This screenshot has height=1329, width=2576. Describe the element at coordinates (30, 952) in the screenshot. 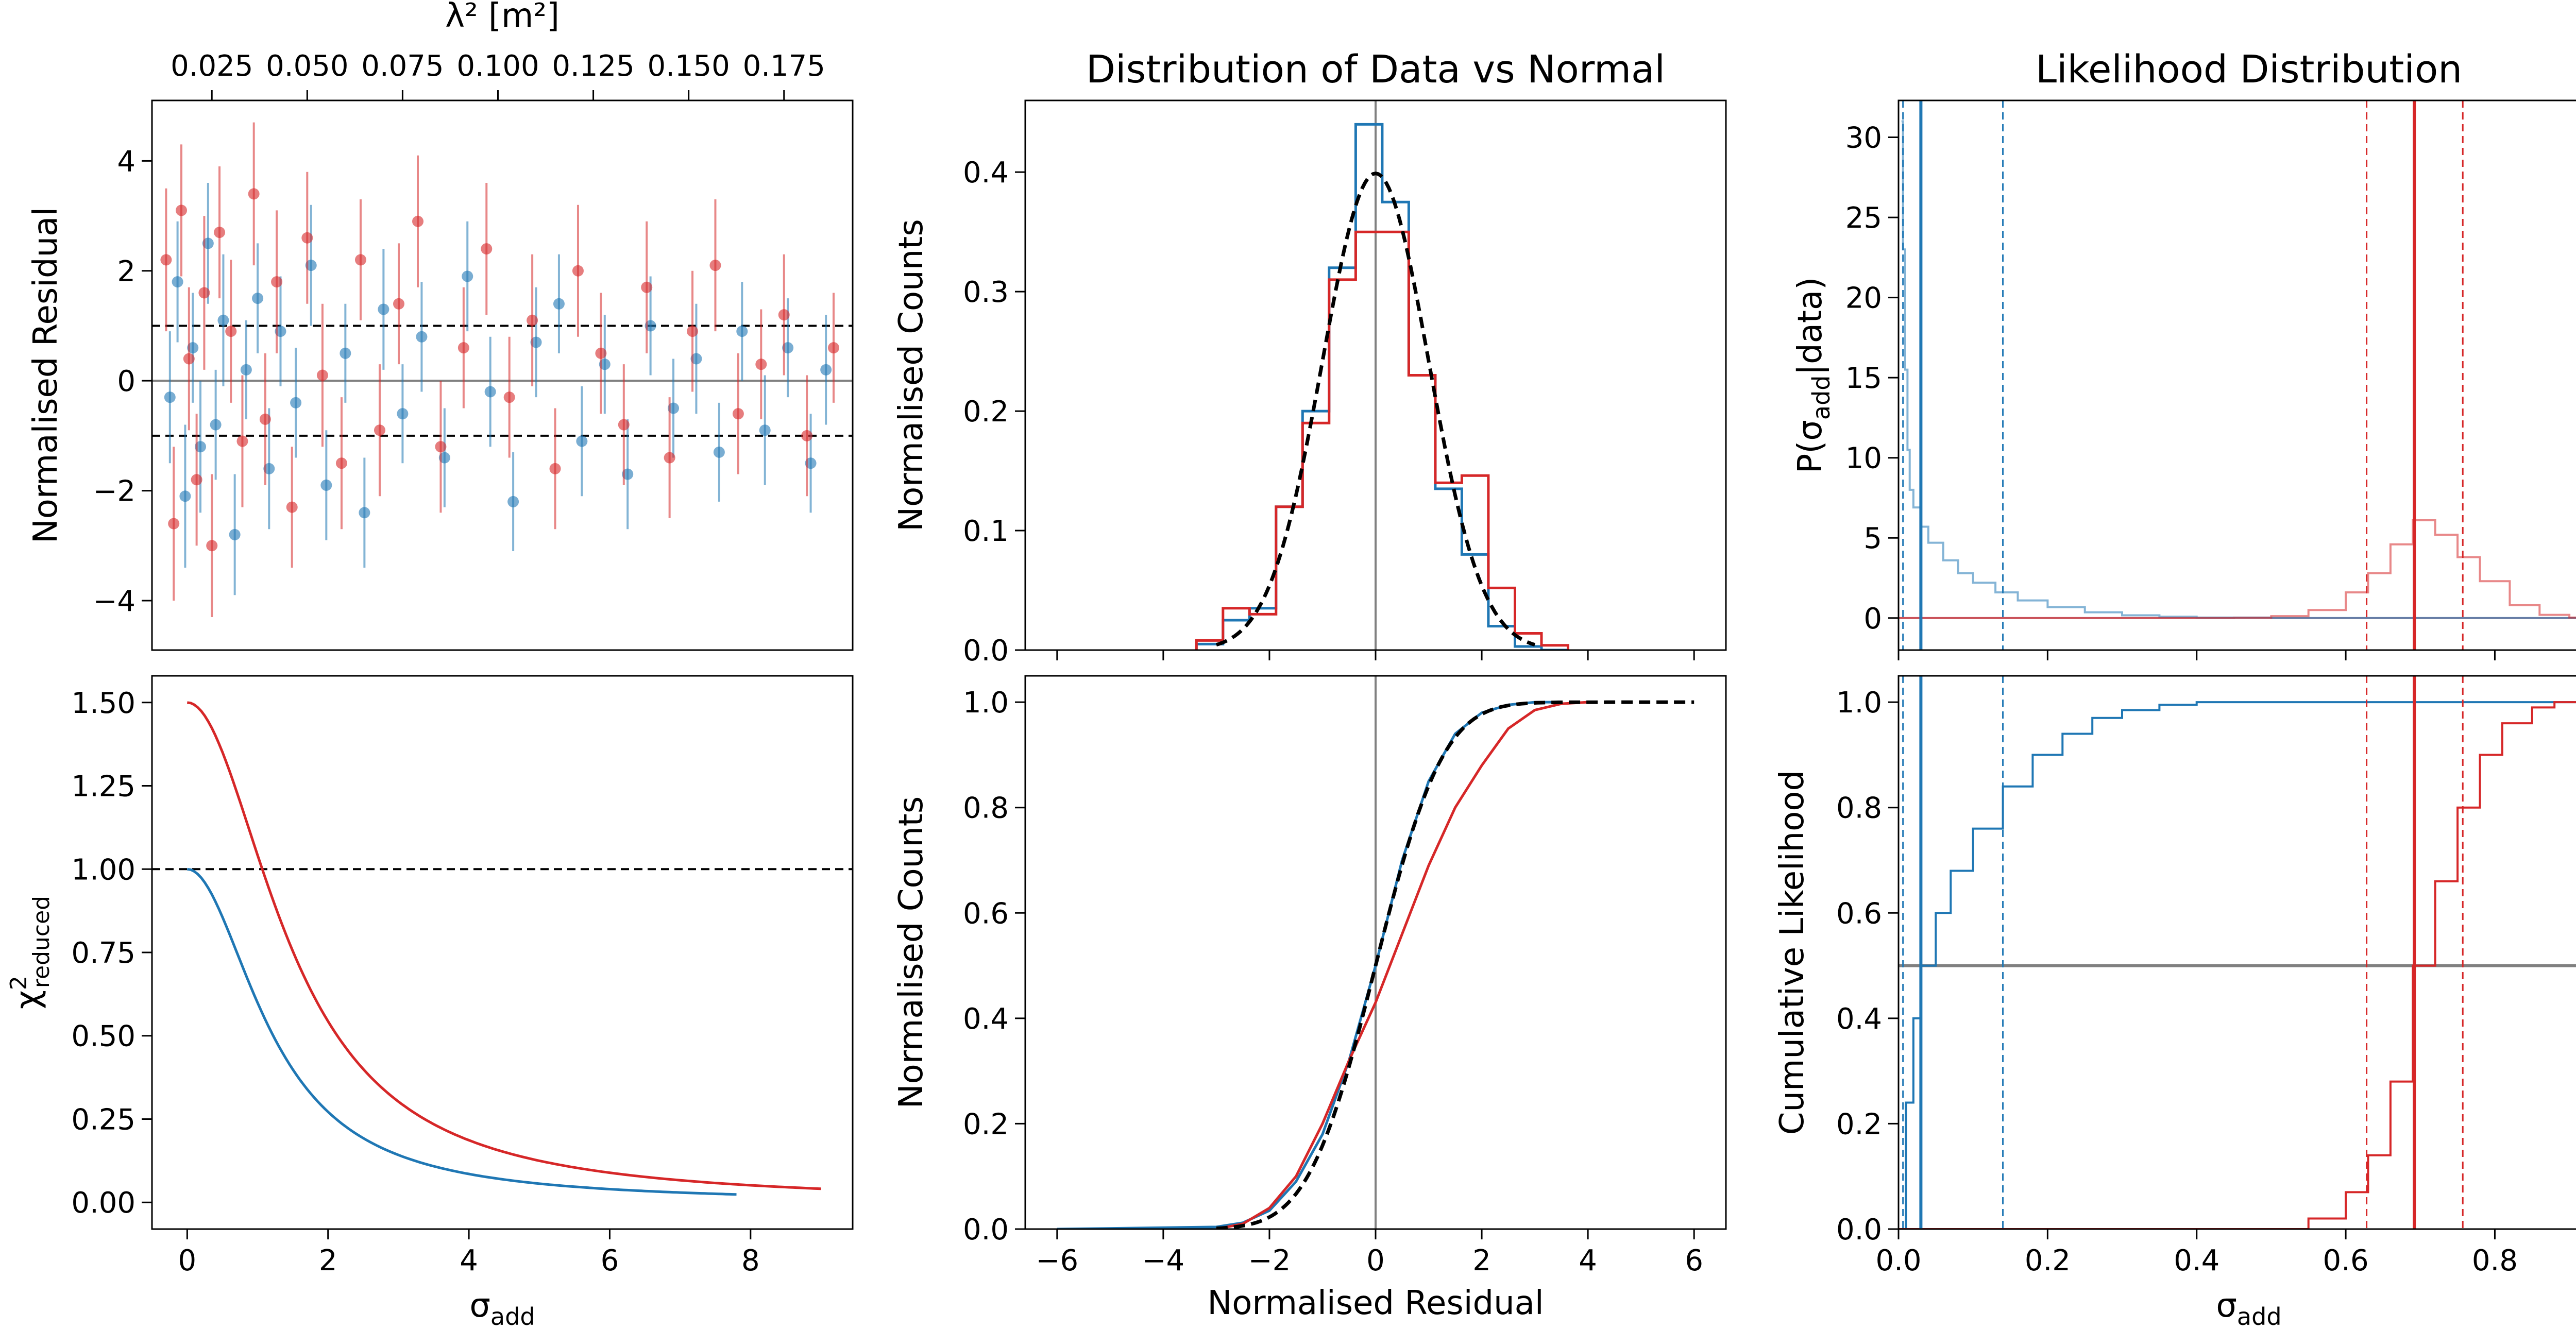

I see `y-axis-label: χ2reduced` at that location.